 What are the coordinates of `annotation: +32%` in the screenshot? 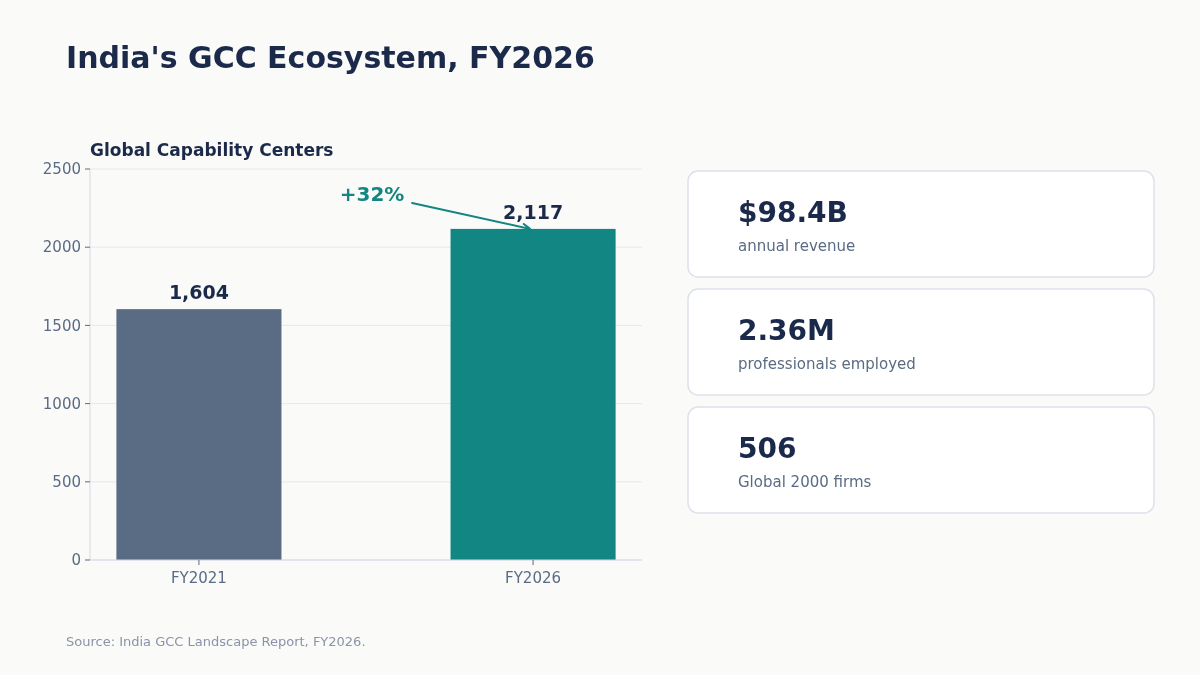 It's located at (372, 193).